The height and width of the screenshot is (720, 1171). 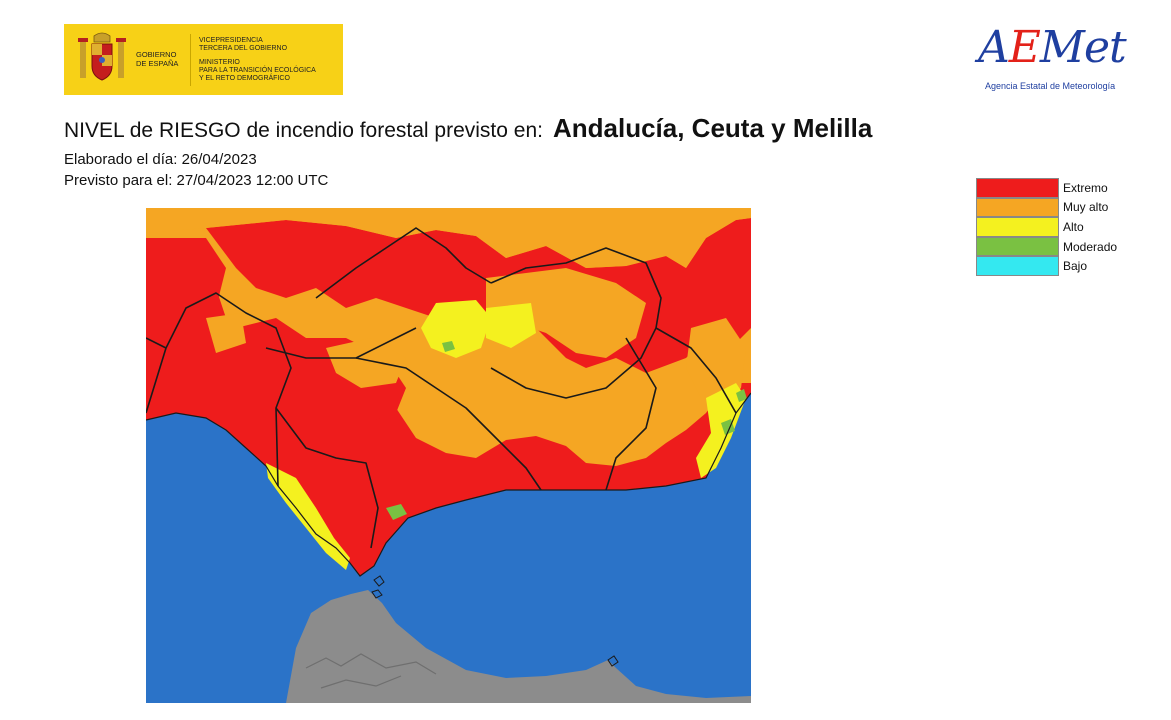 What do you see at coordinates (403, 263) in the screenshot?
I see `border-sevilla-cordoba` at bounding box center [403, 263].